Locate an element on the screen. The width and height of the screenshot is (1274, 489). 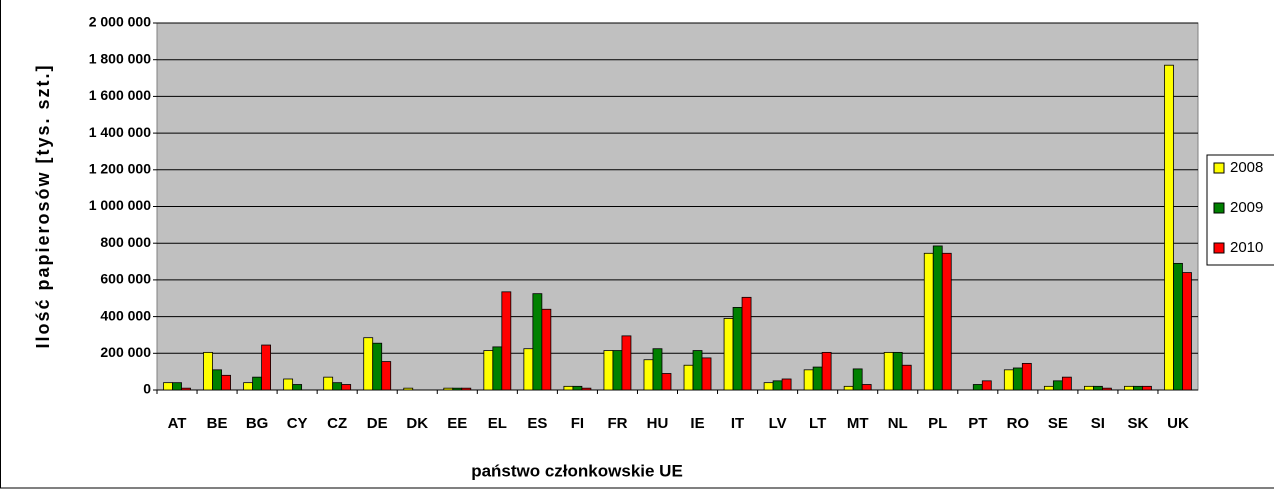
x-tick-label: EE is located at coordinates (457, 423).